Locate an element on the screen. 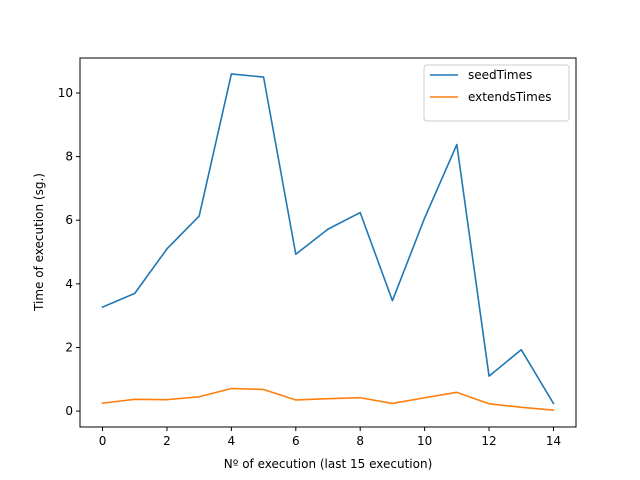 Image resolution: width=640 pixels, height=480 pixels. series-line-extendsTimes is located at coordinates (328, 399).